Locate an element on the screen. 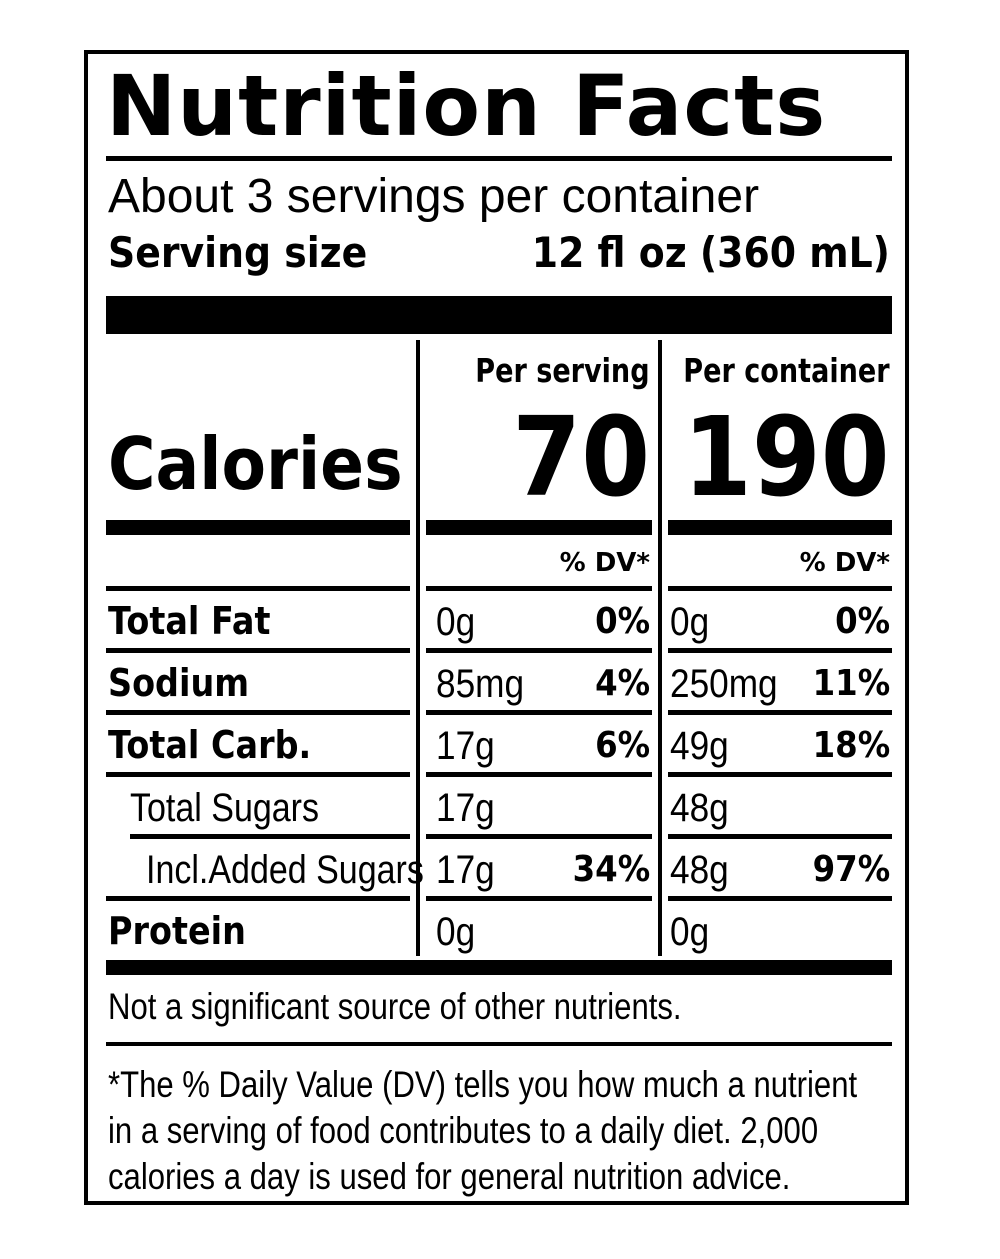  total-sugars-serving-amount: 17g is located at coordinates (465, 808).